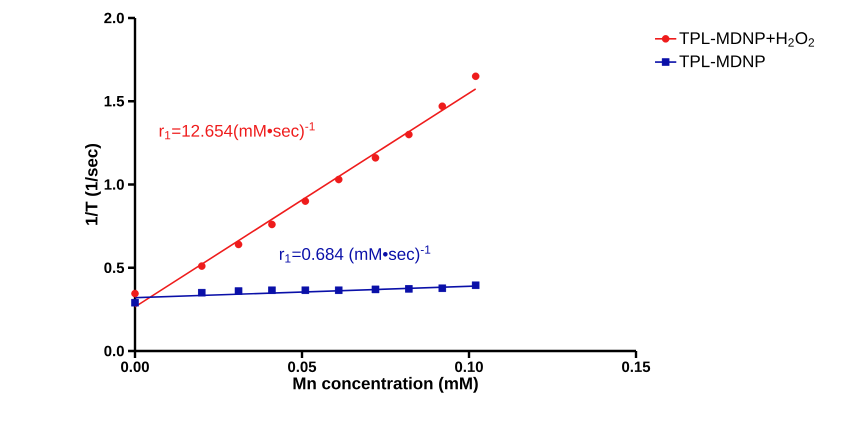  Describe the element at coordinates (385, 384) in the screenshot. I see `x-axis-title: Mn concentration (mM)` at that location.